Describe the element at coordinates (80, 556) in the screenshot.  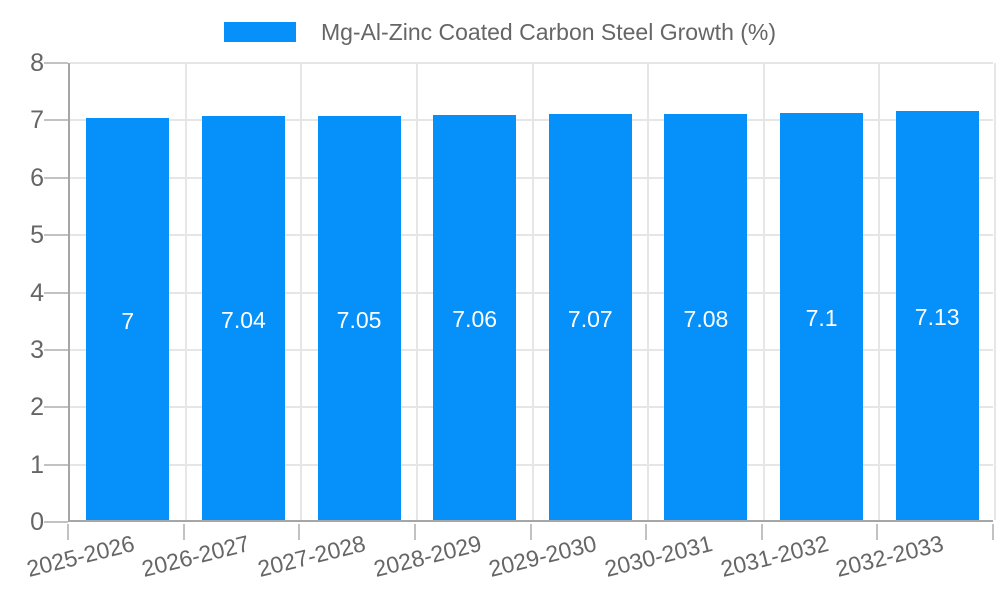
I see `x-axis-tick-label: 2025-2026` at that location.